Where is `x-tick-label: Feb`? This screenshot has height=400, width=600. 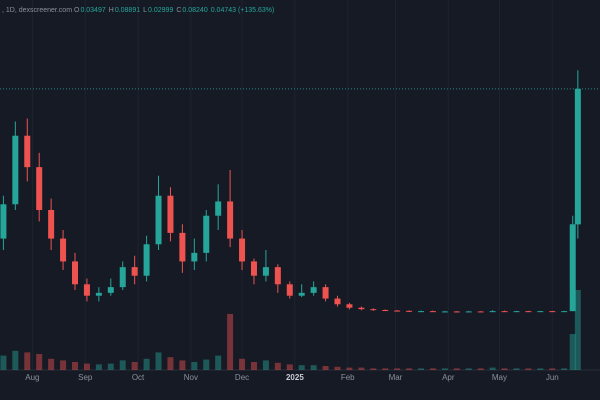 x-tick-label: Feb is located at coordinates (348, 377).